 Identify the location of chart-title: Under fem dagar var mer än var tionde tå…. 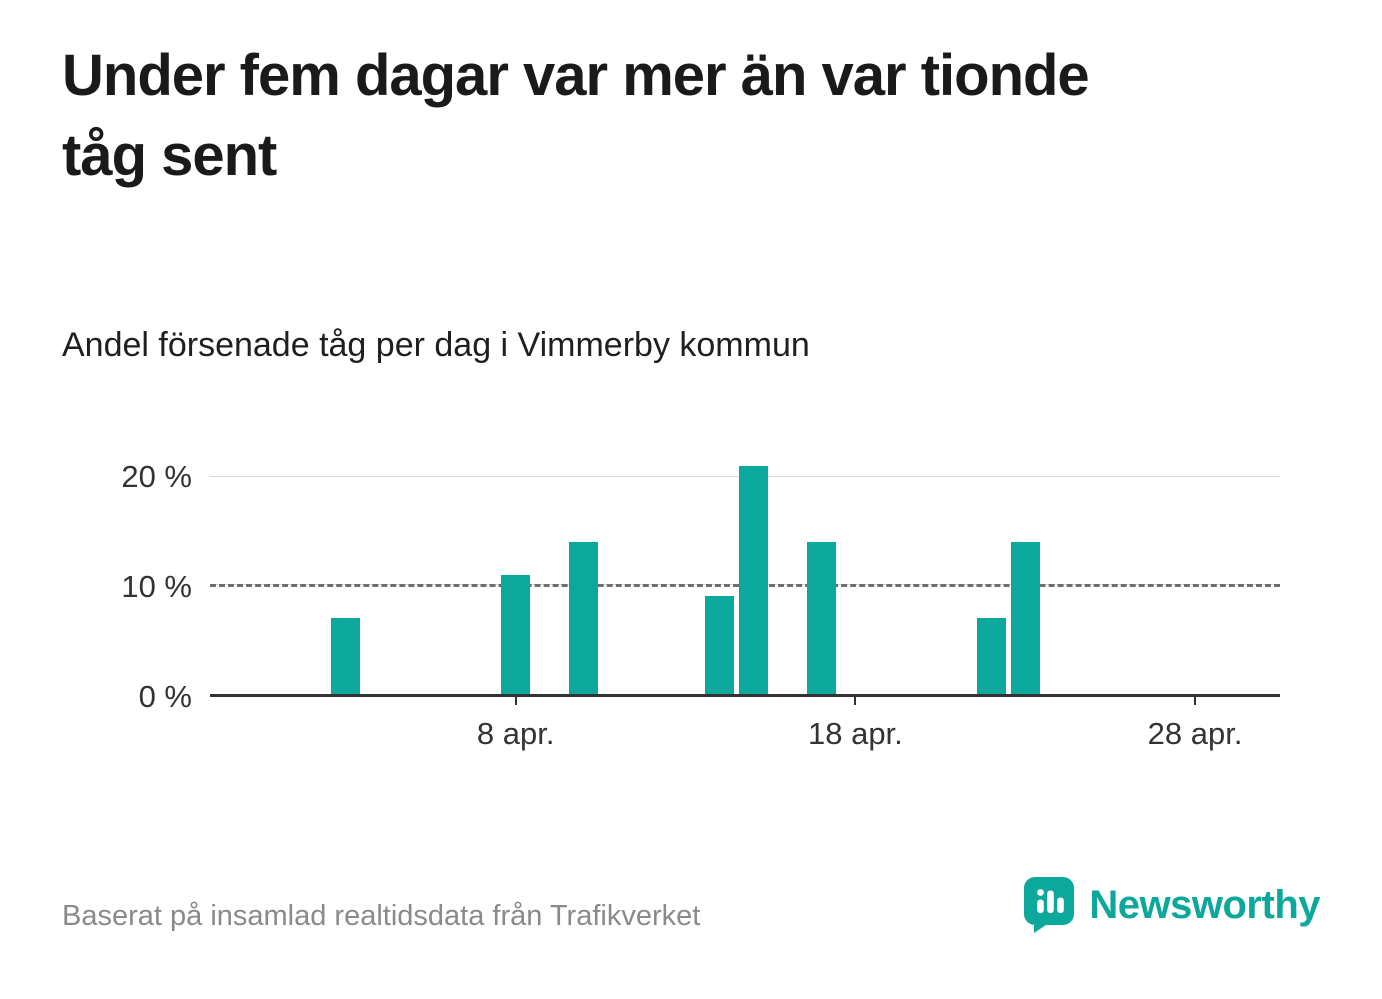
(576, 116).